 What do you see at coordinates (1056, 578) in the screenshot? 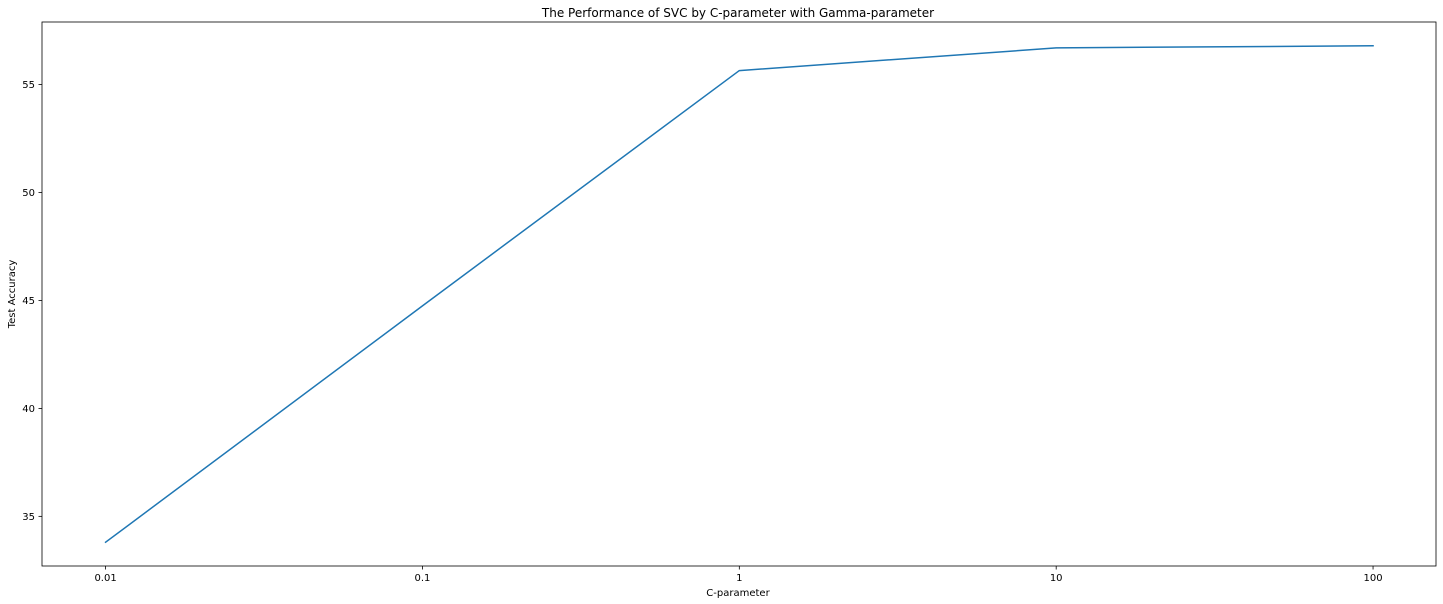
I see `x-tick-label: 10` at bounding box center [1056, 578].